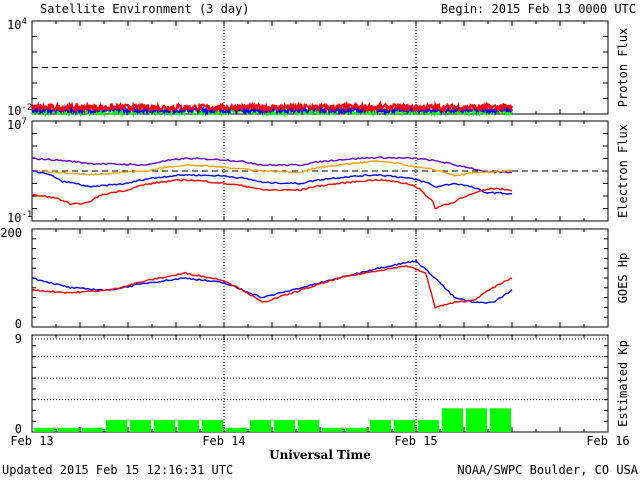 This screenshot has width=640, height=480. What do you see at coordinates (17, 124) in the screenshot?
I see `y-tick-label: 107` at bounding box center [17, 124].